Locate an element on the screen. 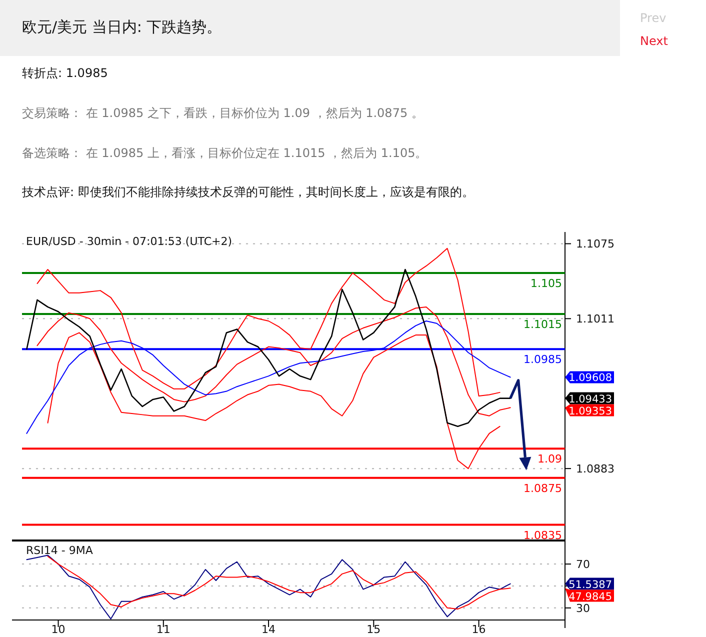 The width and height of the screenshot is (706, 637). chart-title: RSI14 - 9MA is located at coordinates (60, 550).